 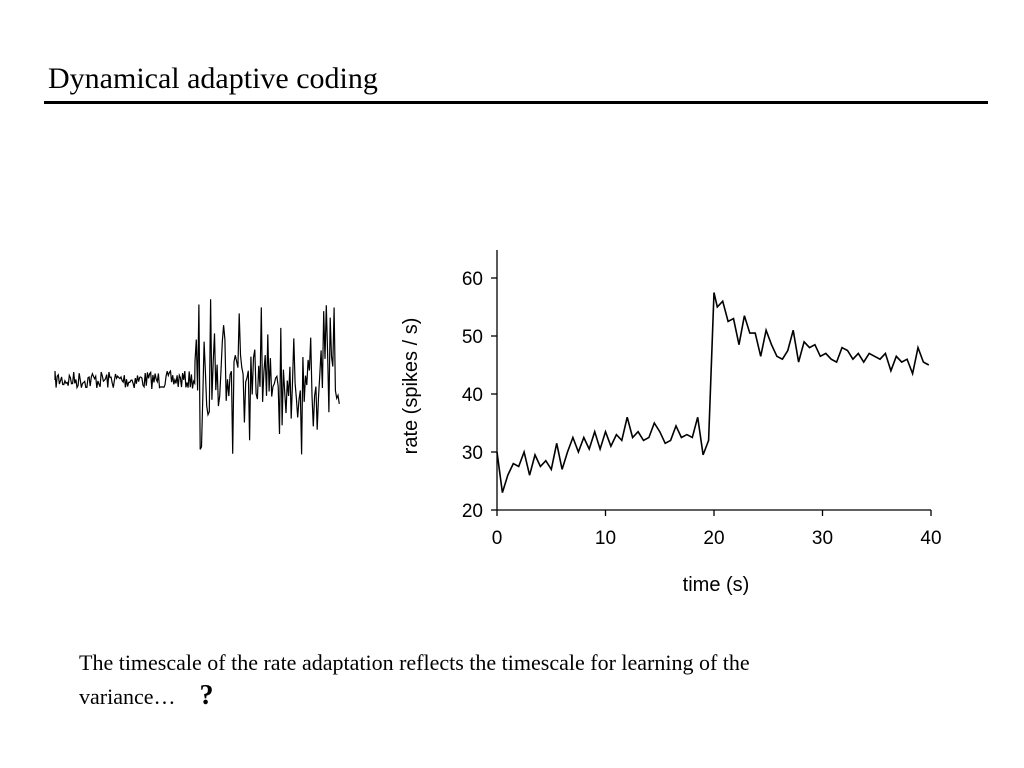 I want to click on x-tick-label: 20, so click(x=713, y=538).